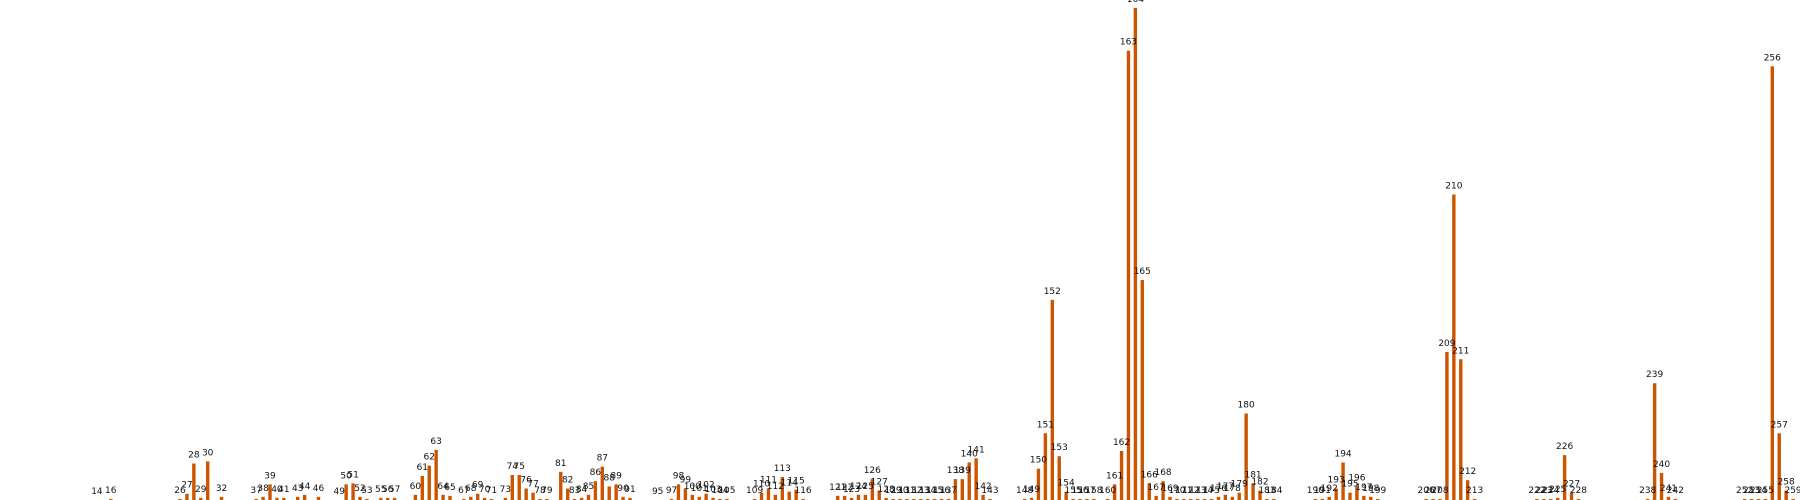 This screenshot has width=1800, height=500. I want to click on data-label-226: 226, so click(1564, 447).